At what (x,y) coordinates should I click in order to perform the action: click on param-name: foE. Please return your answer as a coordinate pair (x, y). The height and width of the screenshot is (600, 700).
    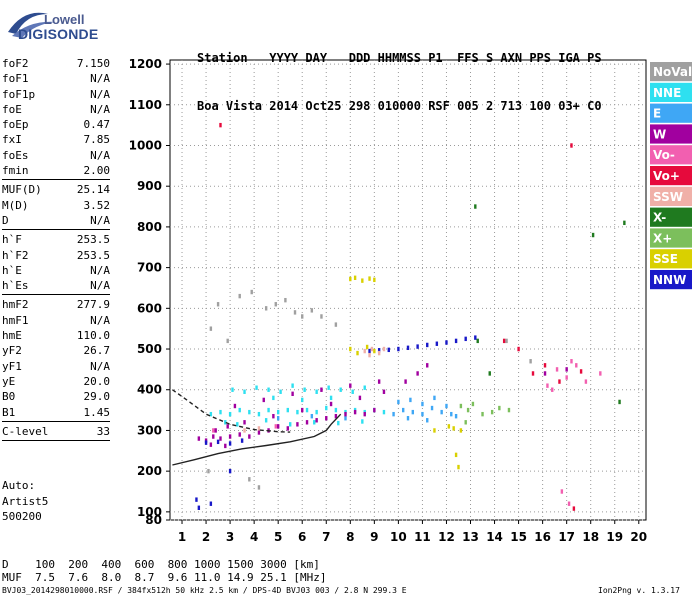
    Looking at the image, I should click on (12, 109).